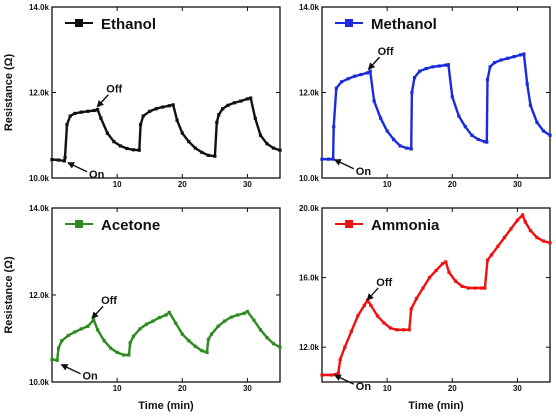 Image resolution: width=556 pixels, height=416 pixels. What do you see at coordinates (39, 7) in the screenshot?
I see `y-tick-label: 14.0k` at bounding box center [39, 7].